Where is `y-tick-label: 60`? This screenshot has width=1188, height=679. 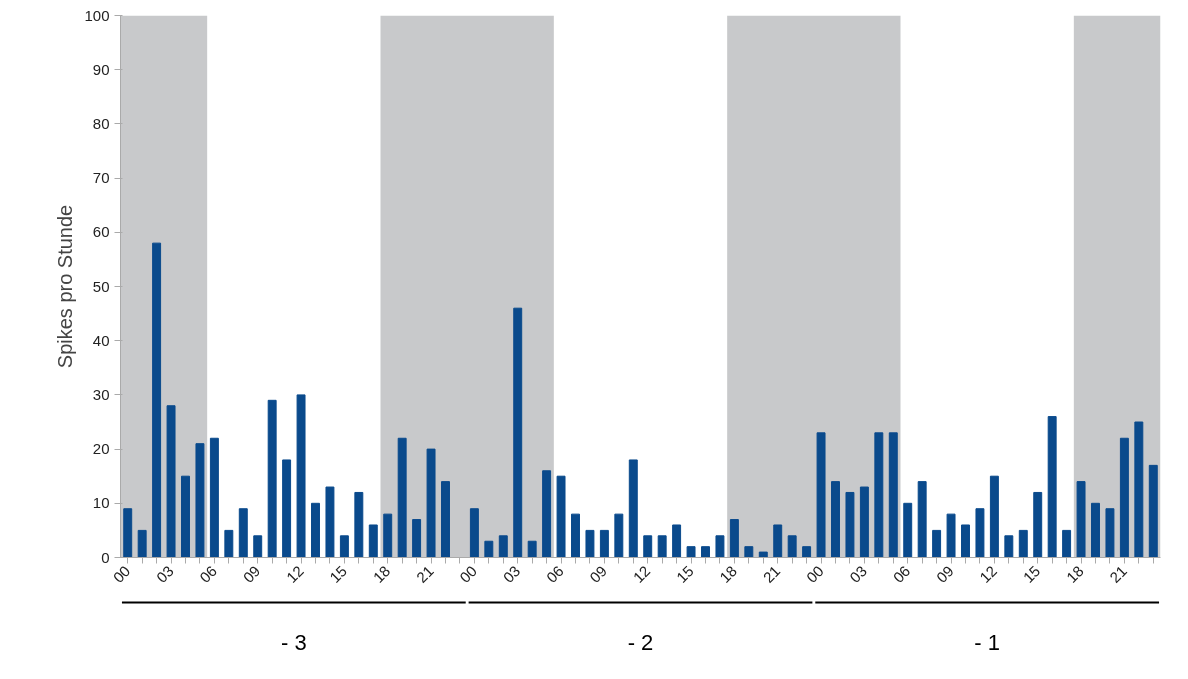
y-tick-label: 60 is located at coordinates (101, 232).